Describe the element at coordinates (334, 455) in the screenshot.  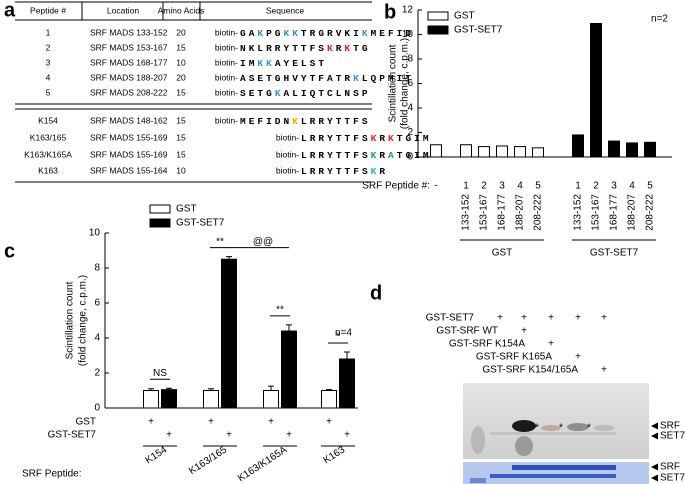
I see `x-tick-label: K163` at that location.